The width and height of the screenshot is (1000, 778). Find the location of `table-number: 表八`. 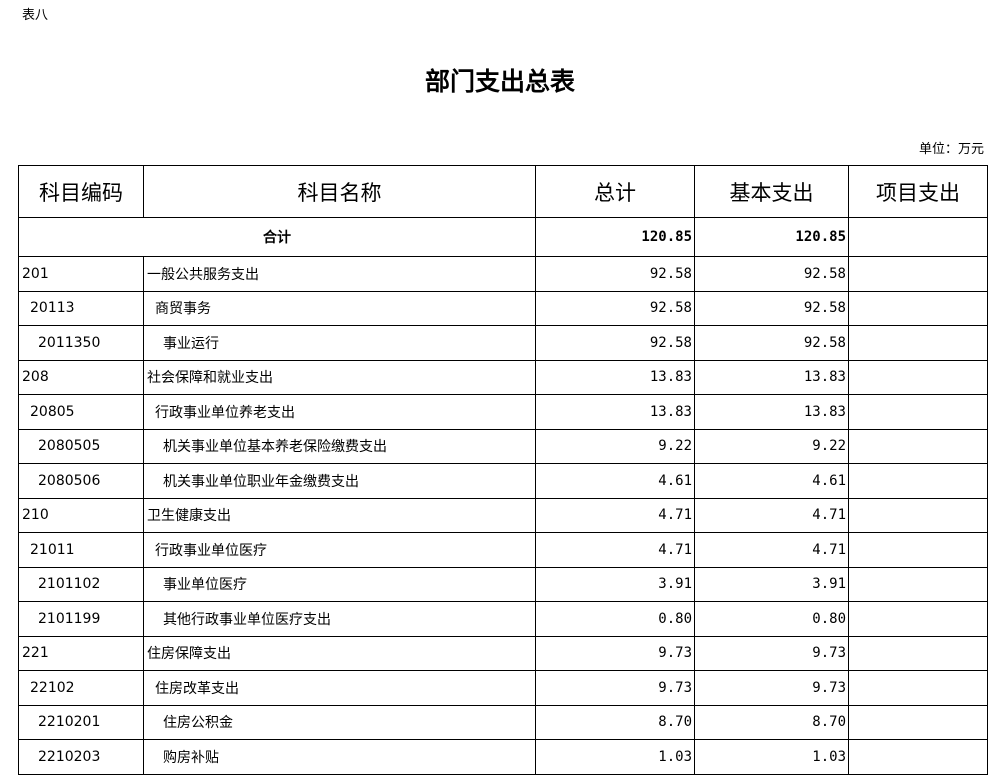

table-number: 表八 is located at coordinates (35, 15).